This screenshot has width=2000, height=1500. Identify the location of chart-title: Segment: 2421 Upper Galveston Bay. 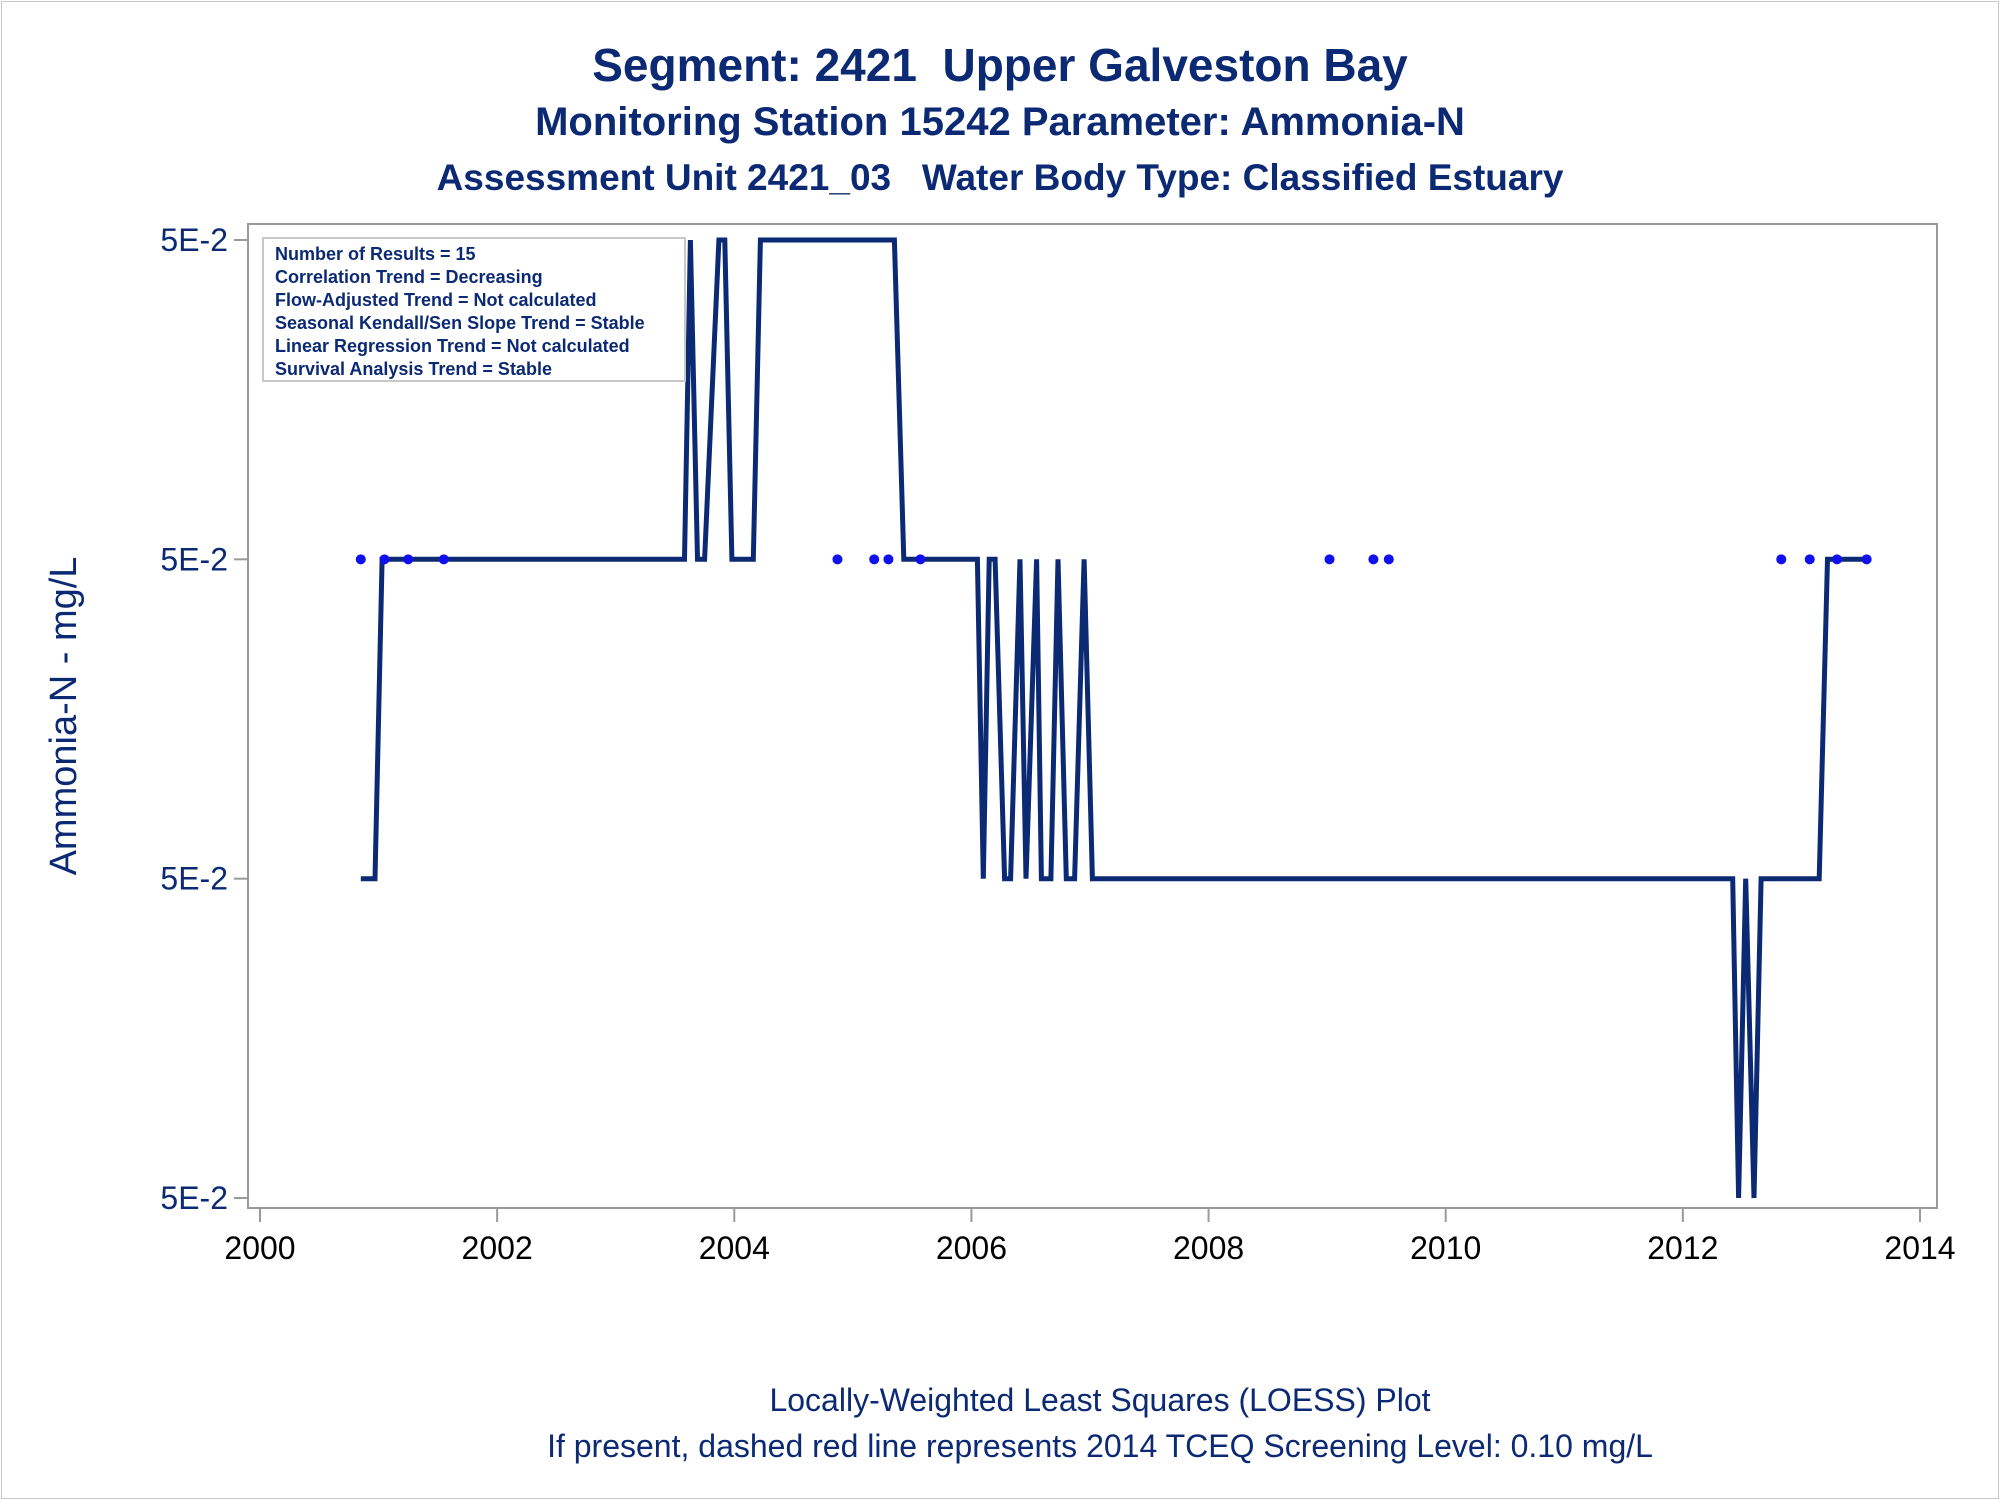
(1000, 65).